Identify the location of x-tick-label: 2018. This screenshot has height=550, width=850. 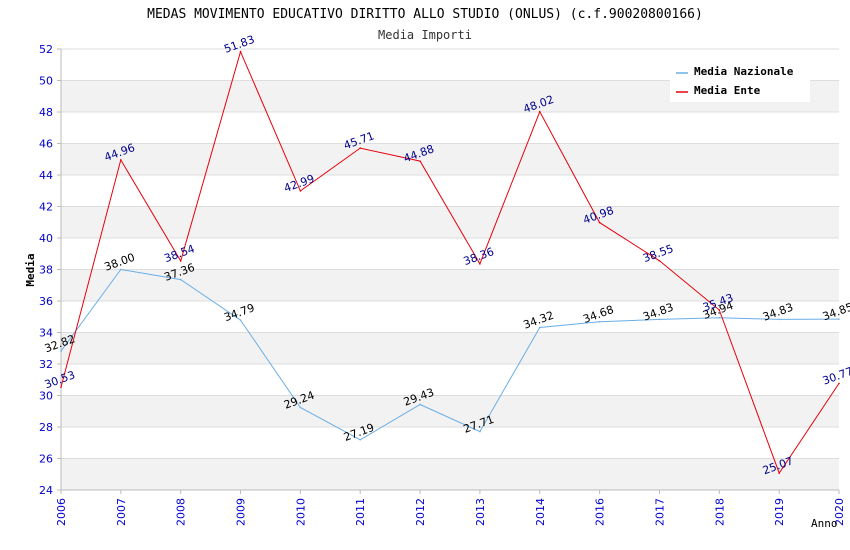
(719, 512).